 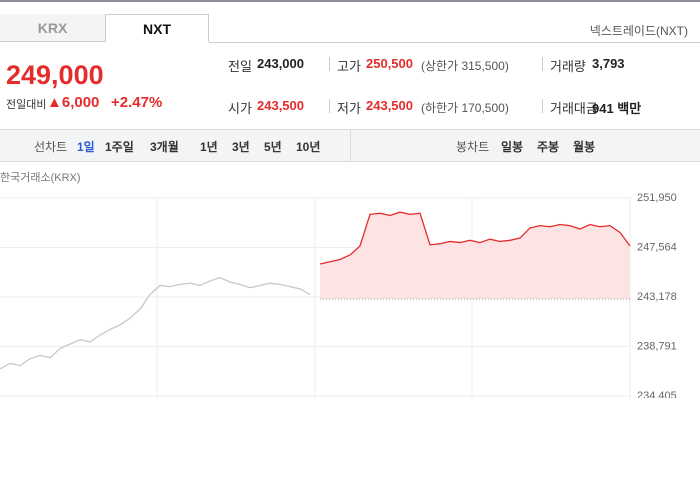 I want to click on change-rate: +2.47%, so click(x=137, y=102).